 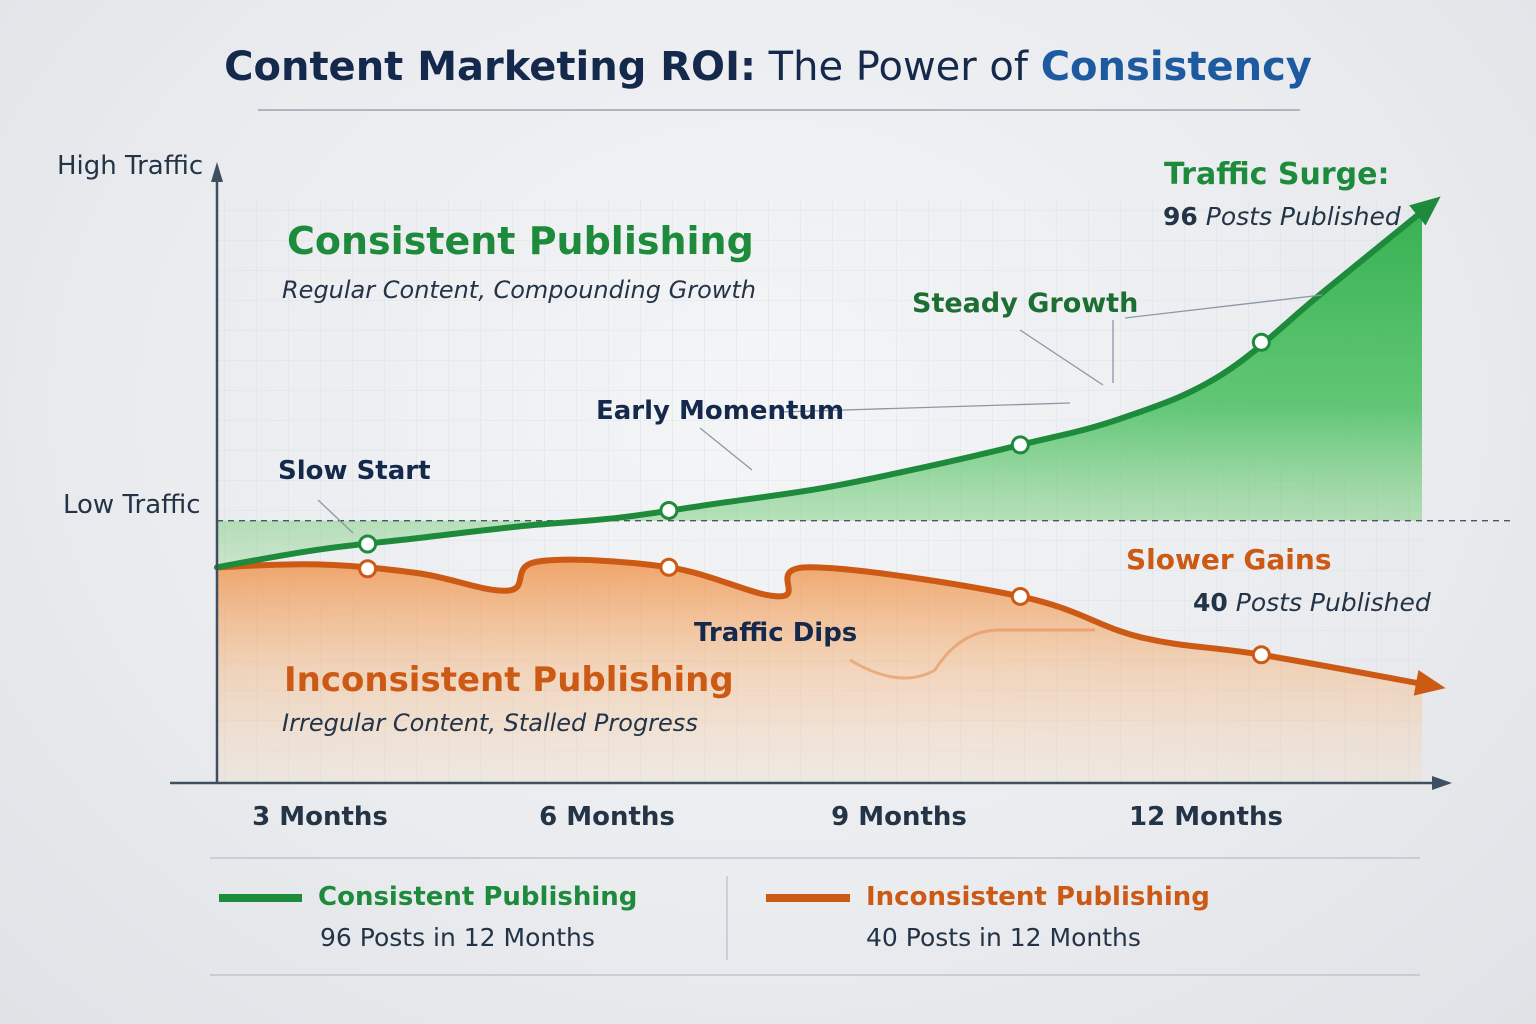 What do you see at coordinates (726, 449) in the screenshot?
I see `leader-early-momentum` at bounding box center [726, 449].